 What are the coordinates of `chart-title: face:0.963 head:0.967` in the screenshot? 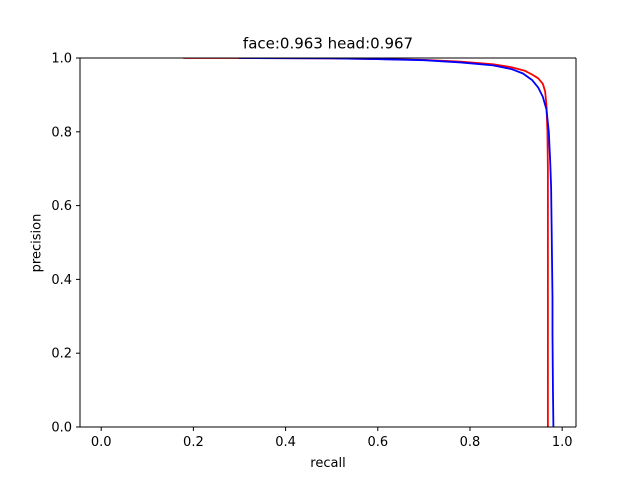 It's located at (328, 44).